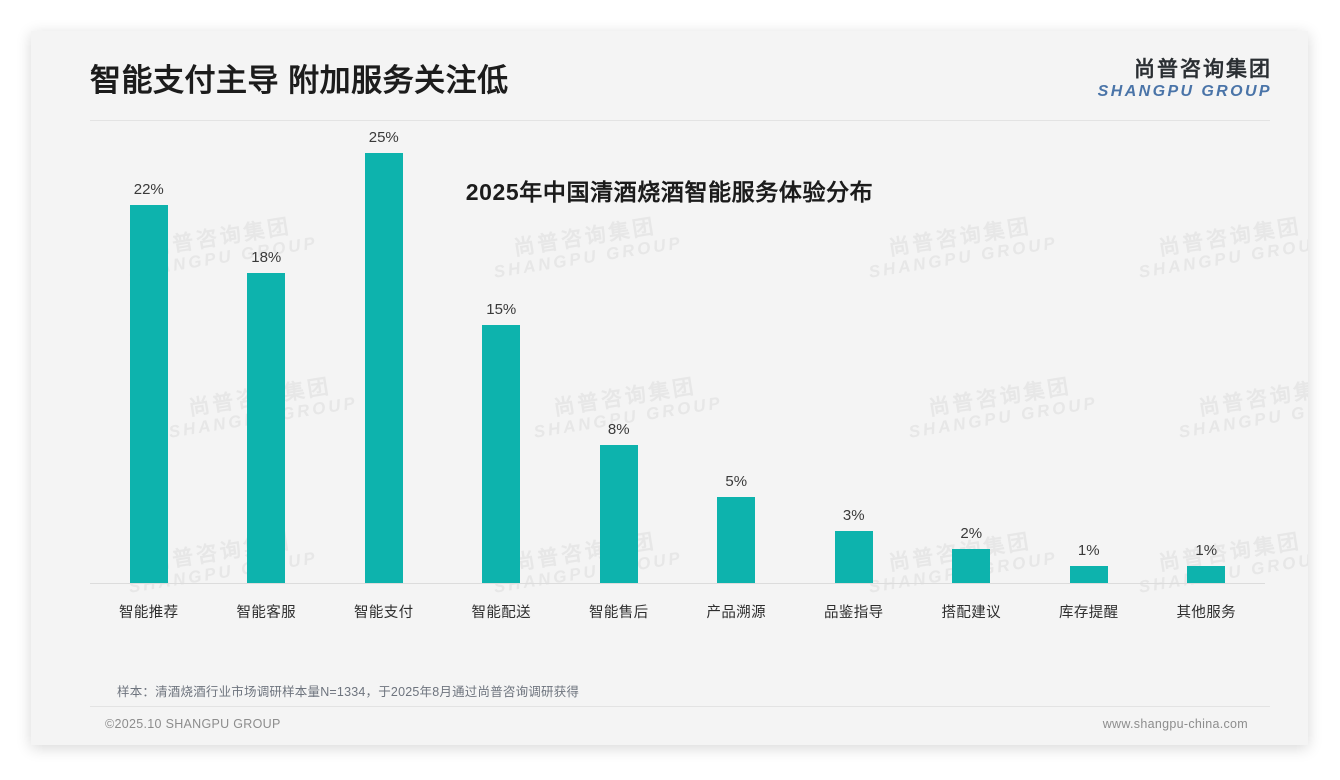  I want to click on bar-column: 15%, so click(502, 352).